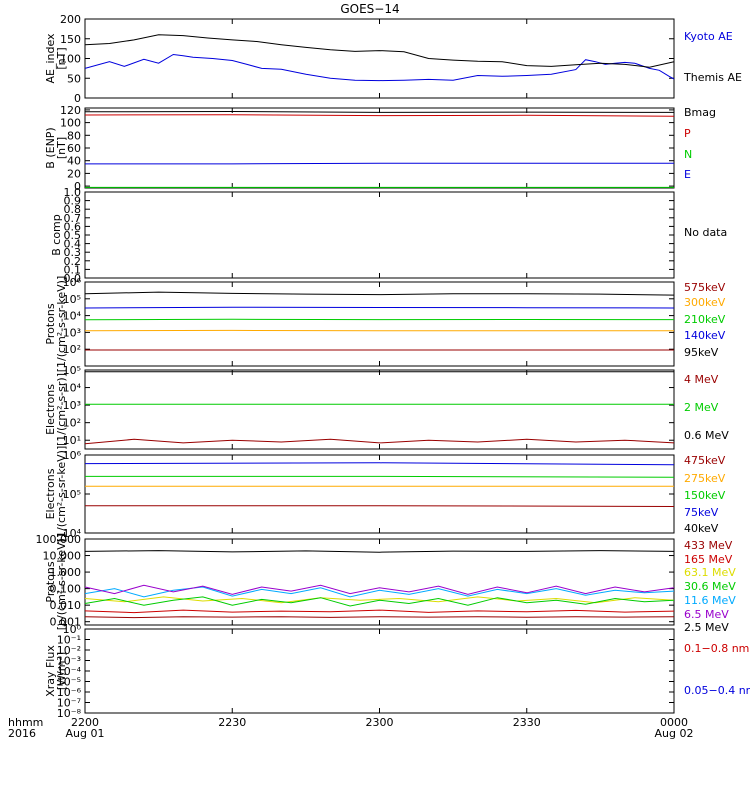 This screenshot has width=750, height=800. Describe the element at coordinates (66, 605) in the screenshot. I see `y-tick-label: 0.010` at that location.